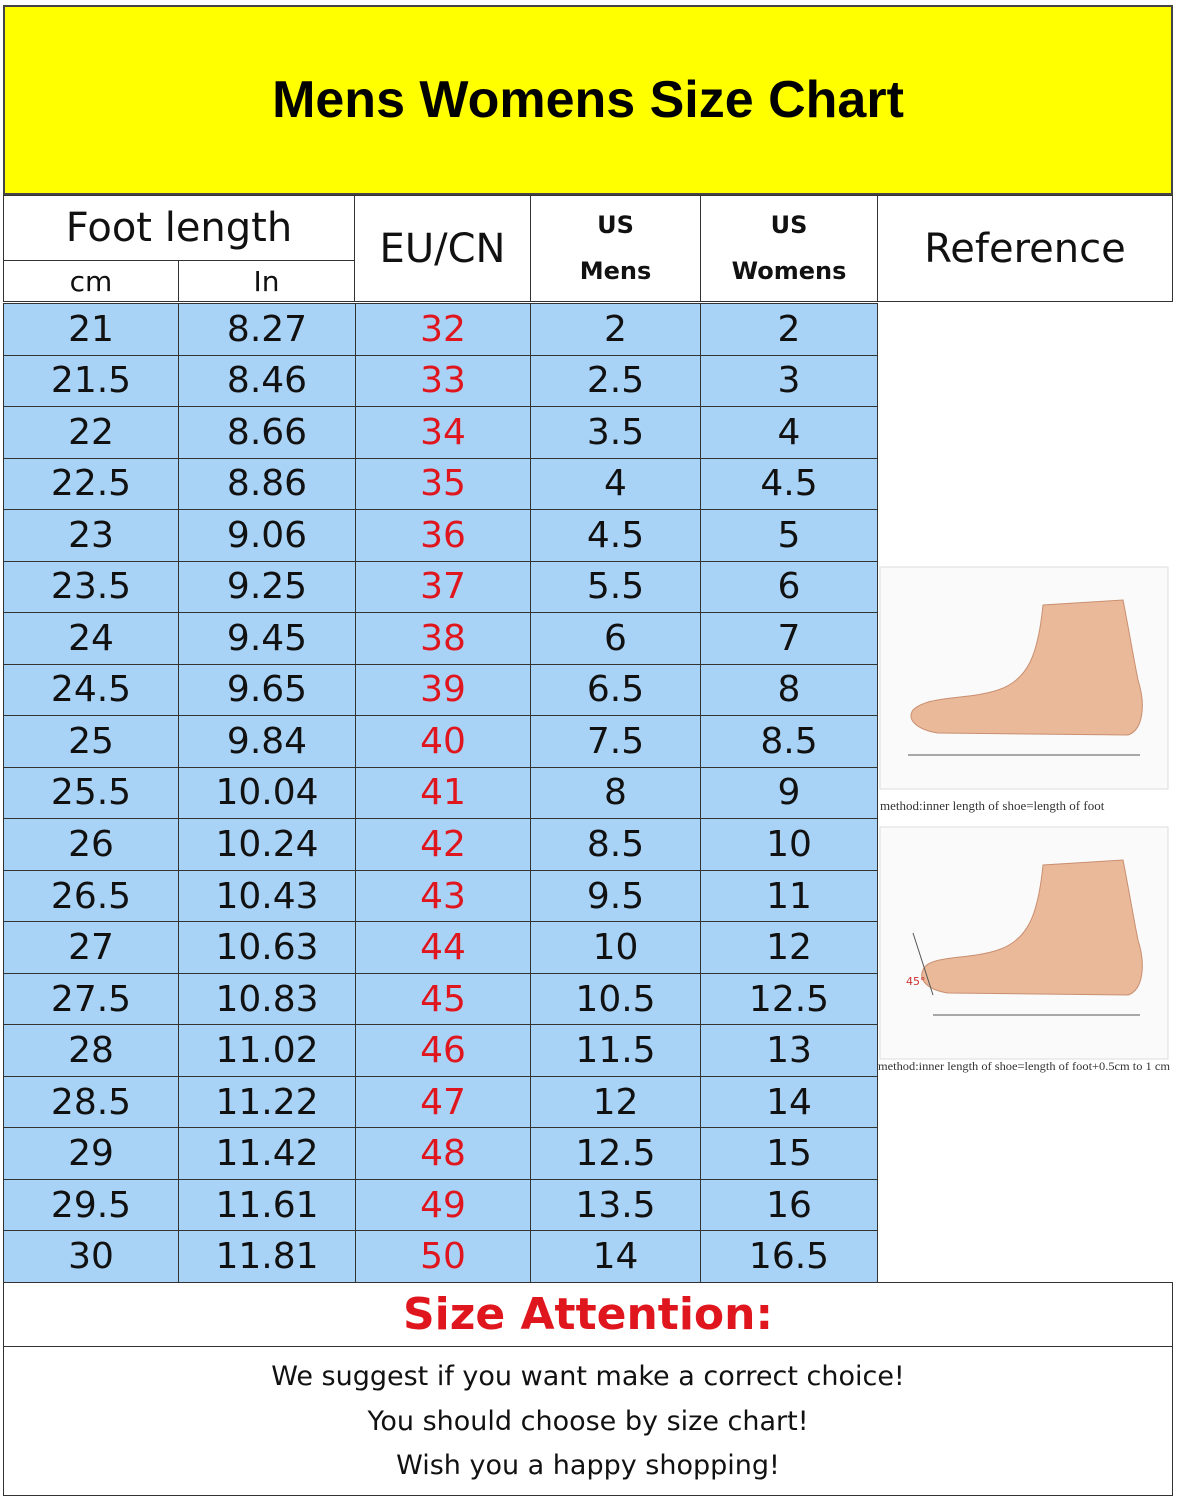 Image resolution: width=1178 pixels, height=1500 pixels. What do you see at coordinates (615, 270) in the screenshot?
I see `header-line: Mens` at bounding box center [615, 270].